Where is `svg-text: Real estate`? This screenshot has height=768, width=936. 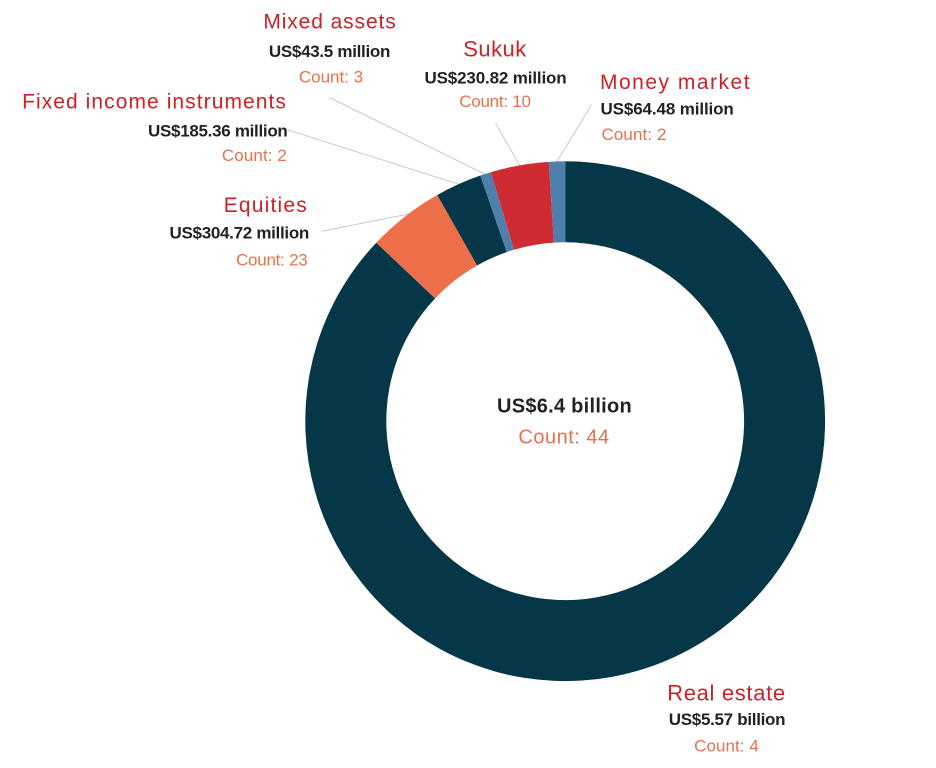
svg-text: Real estate is located at coordinates (726, 693).